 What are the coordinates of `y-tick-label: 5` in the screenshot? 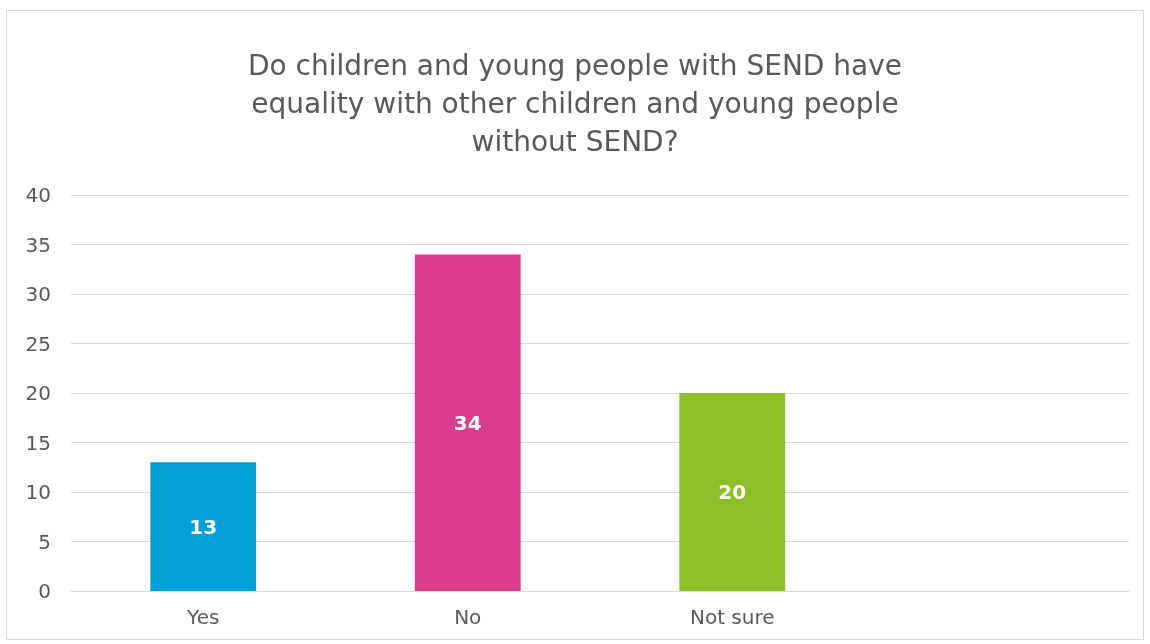 It's located at (44, 541).